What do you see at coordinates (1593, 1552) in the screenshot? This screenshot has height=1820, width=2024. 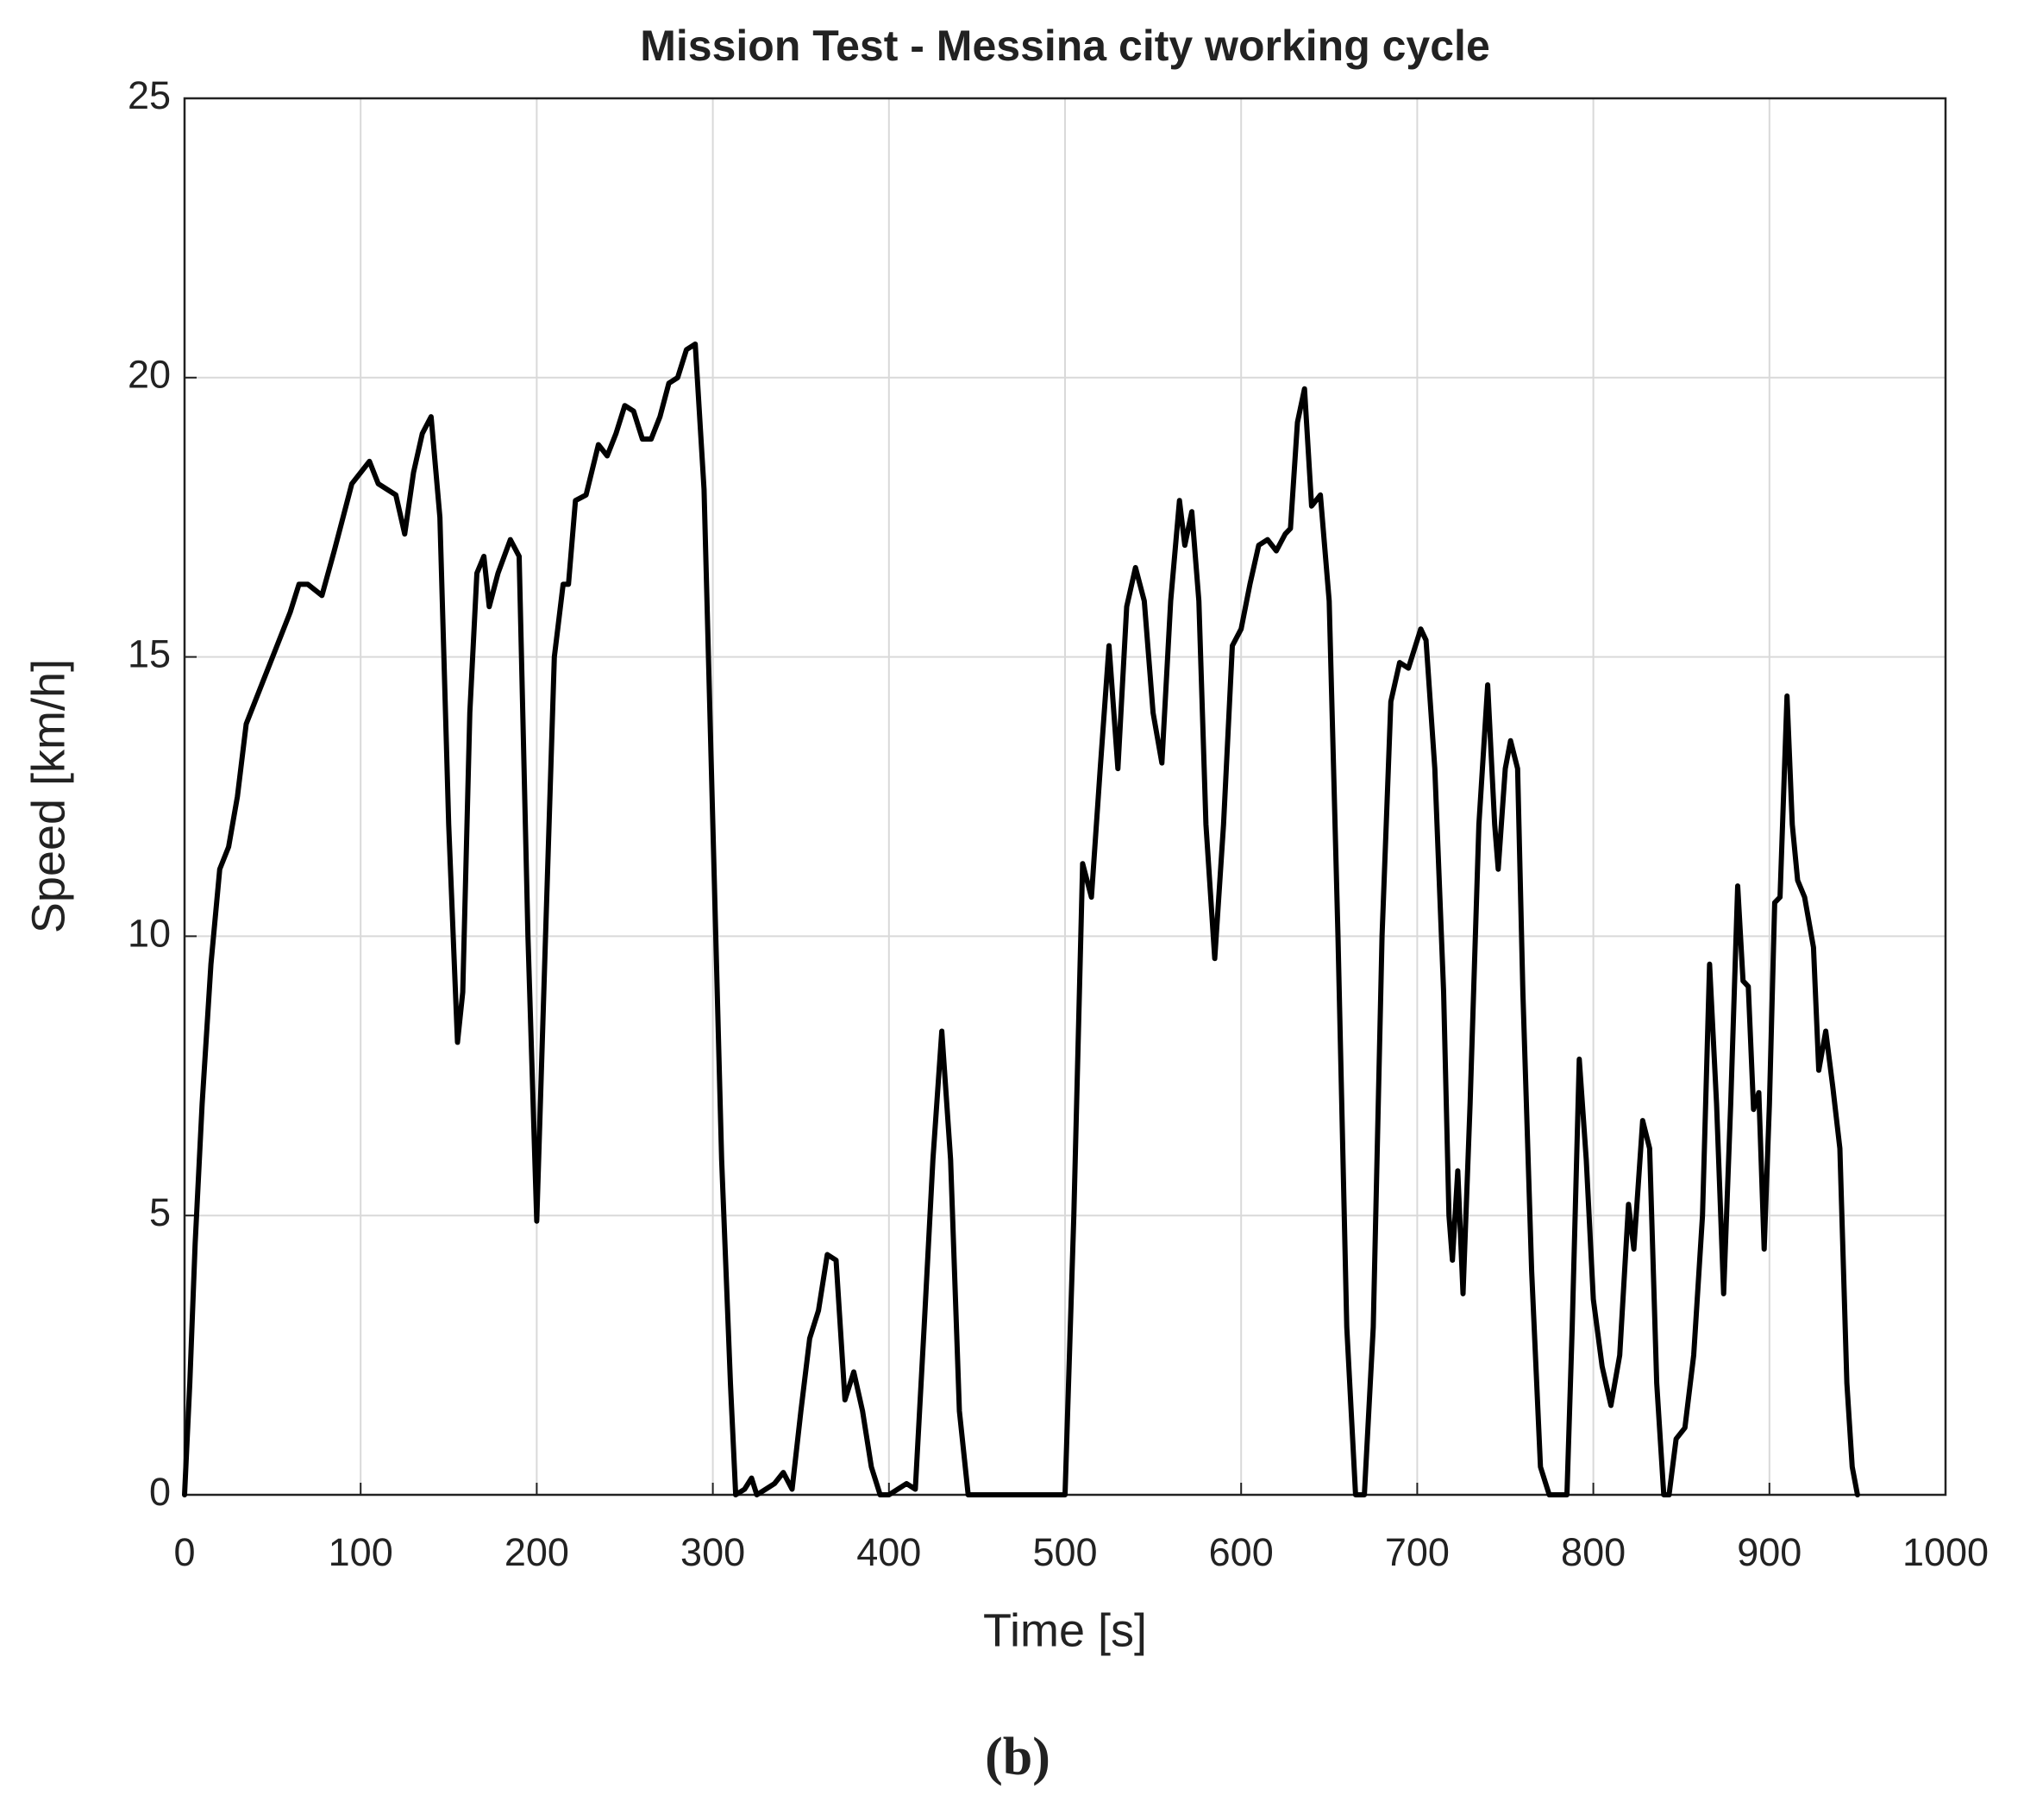 I see `x-tick-label: 800` at bounding box center [1593, 1552].